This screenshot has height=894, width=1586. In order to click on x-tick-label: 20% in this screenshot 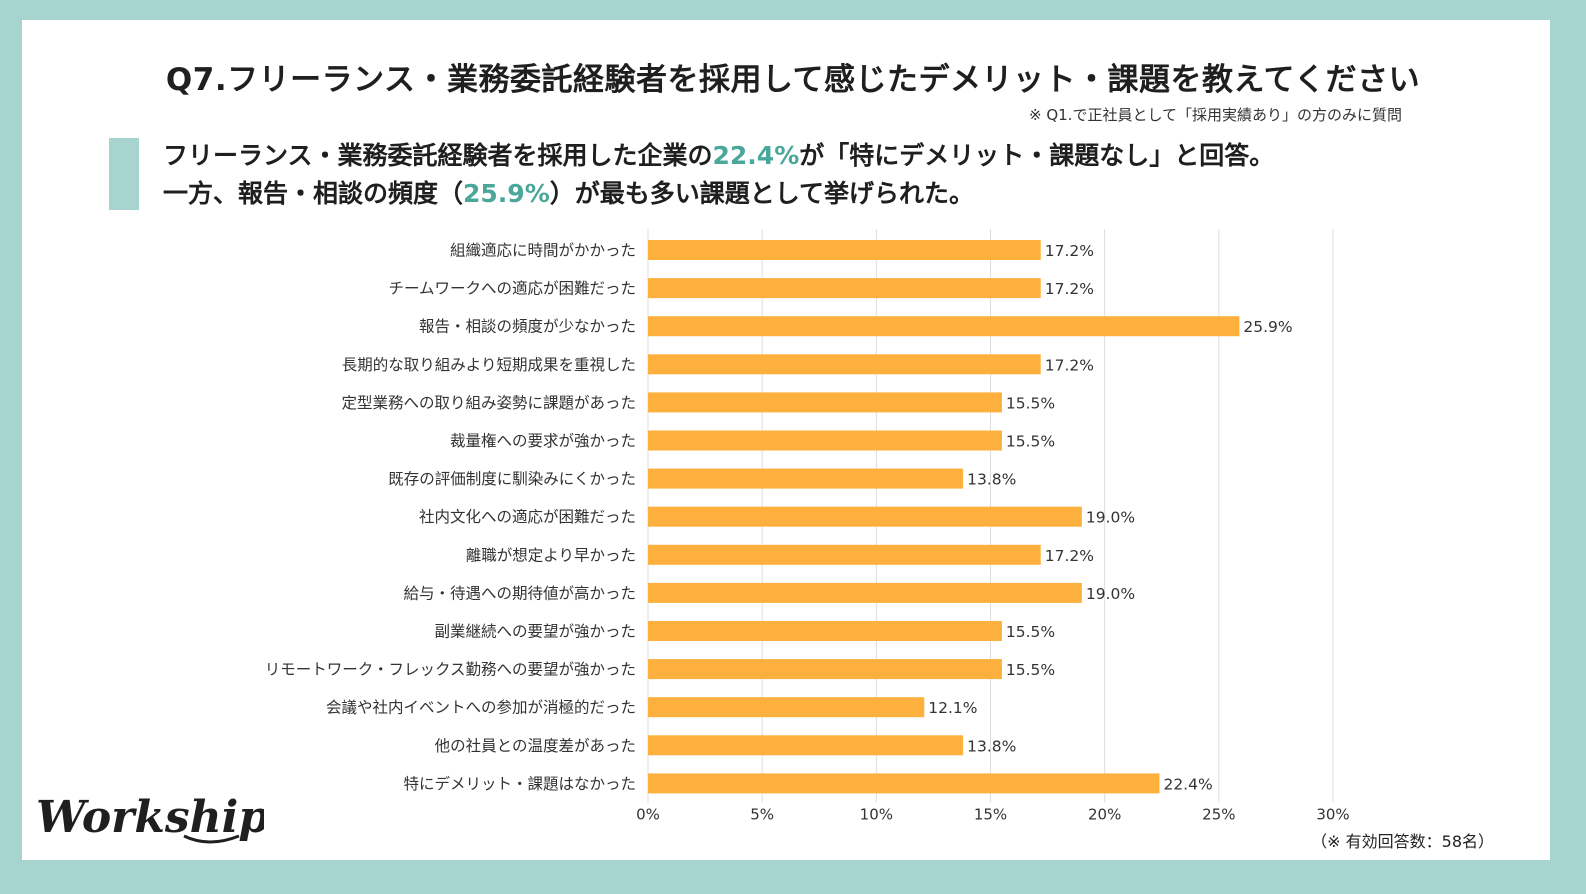, I will do `click(1104, 814)`.